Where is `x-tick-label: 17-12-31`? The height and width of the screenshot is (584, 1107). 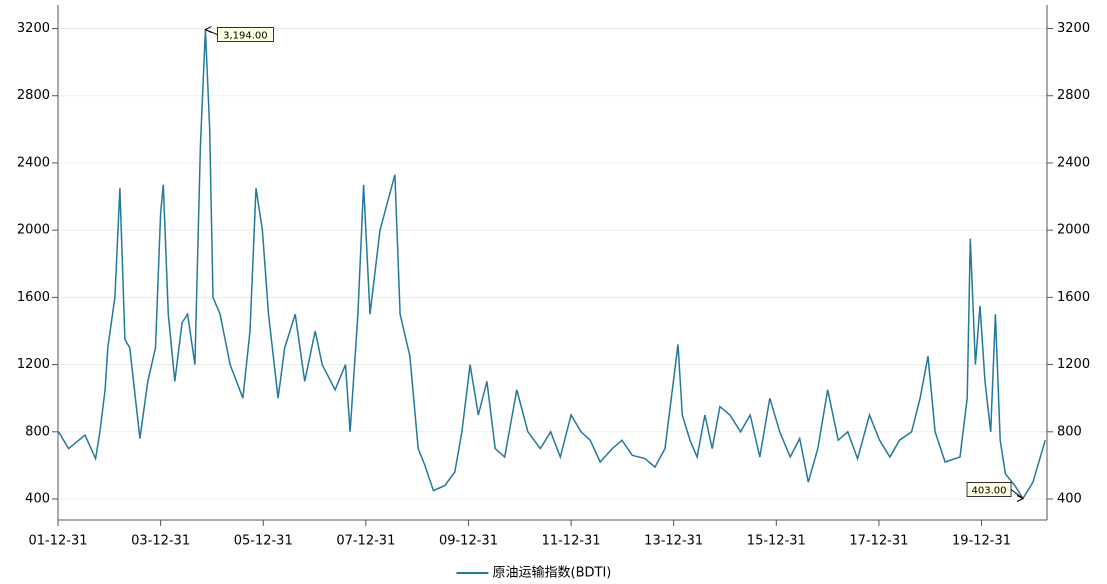 x-tick-label: 17-12-31 is located at coordinates (878, 541).